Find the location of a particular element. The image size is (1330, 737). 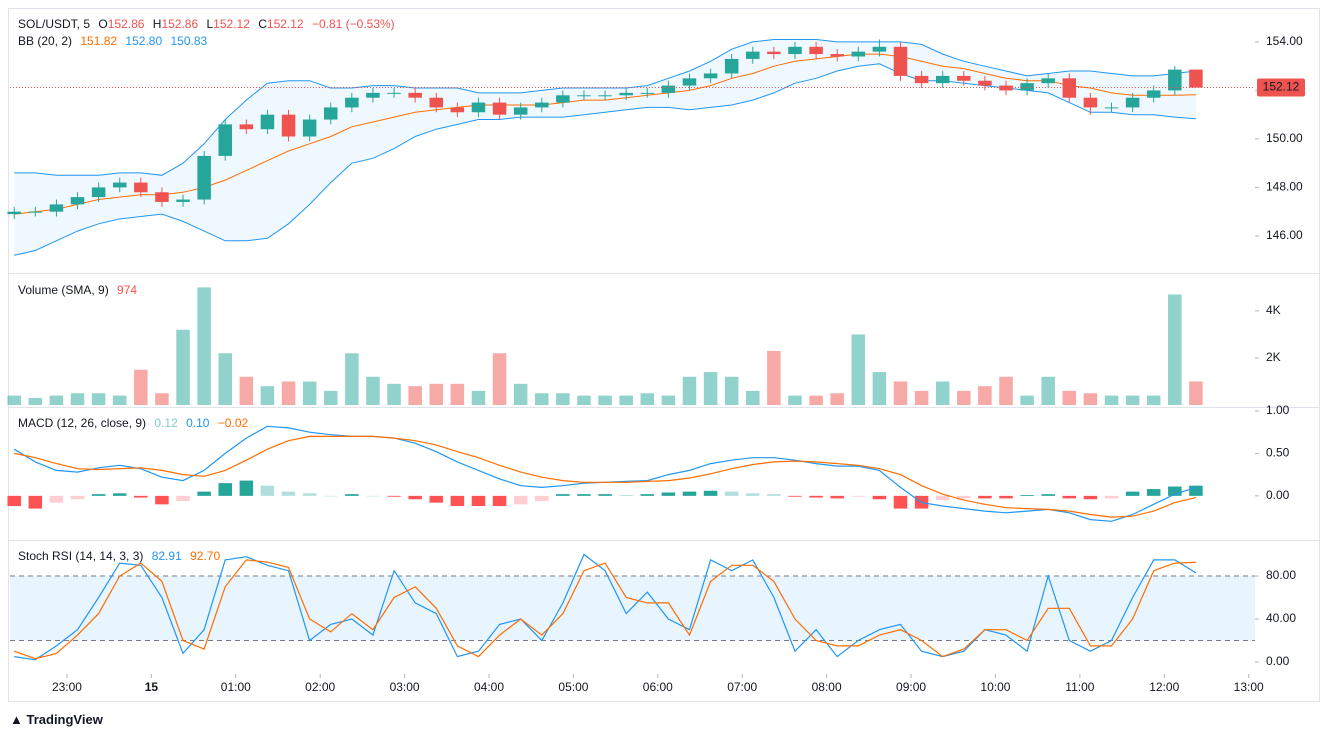

stoch-title: Stoch RSI (14, 14, 3, 3) is located at coordinates (81, 556).